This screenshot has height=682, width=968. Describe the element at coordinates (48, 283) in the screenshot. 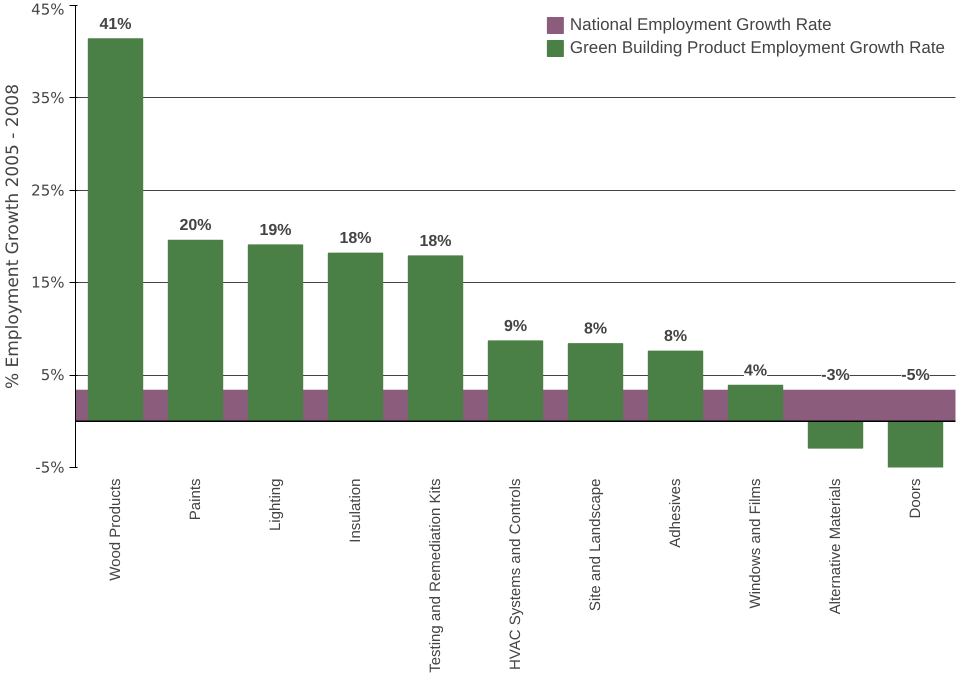

I see `y-tick-label: 15%` at that location.